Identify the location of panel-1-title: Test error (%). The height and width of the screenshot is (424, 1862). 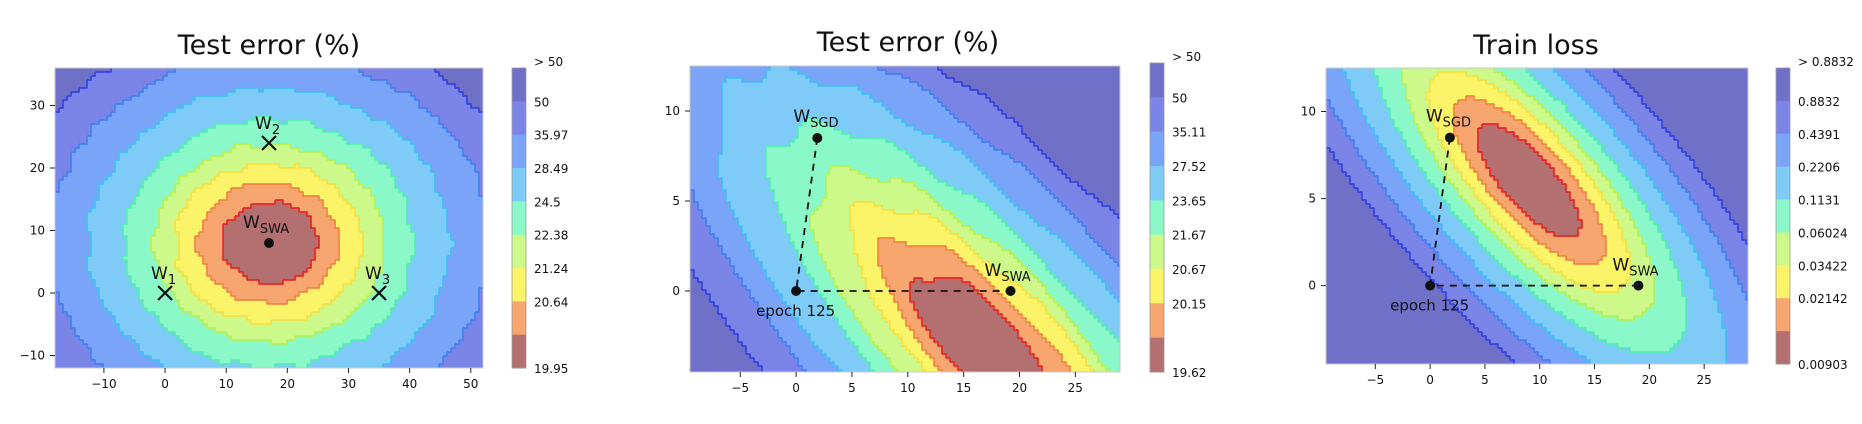
(268, 45).